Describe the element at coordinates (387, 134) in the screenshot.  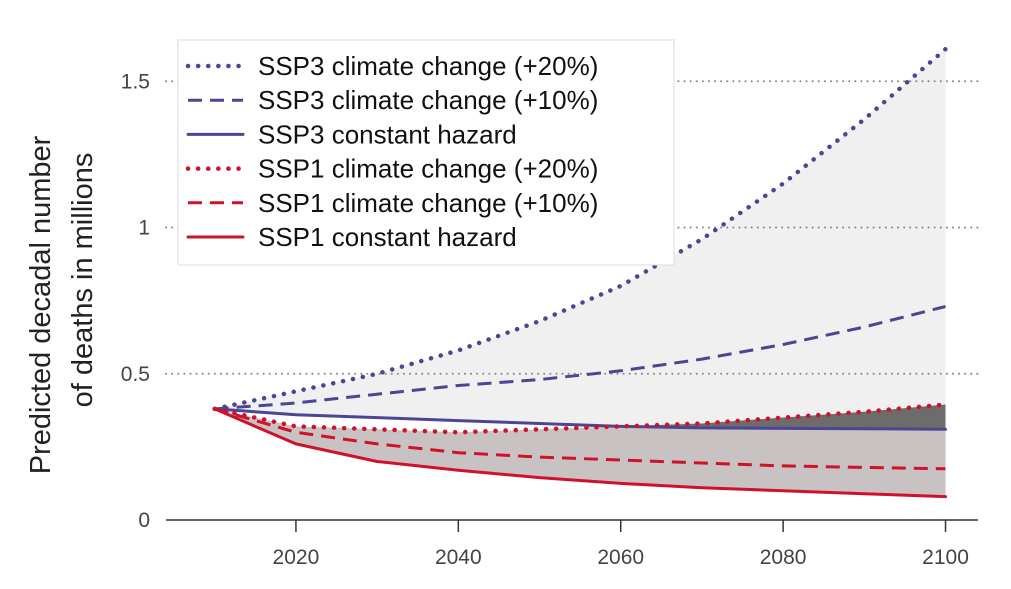
I see `legend-label: SSP3 constant hazard` at that location.